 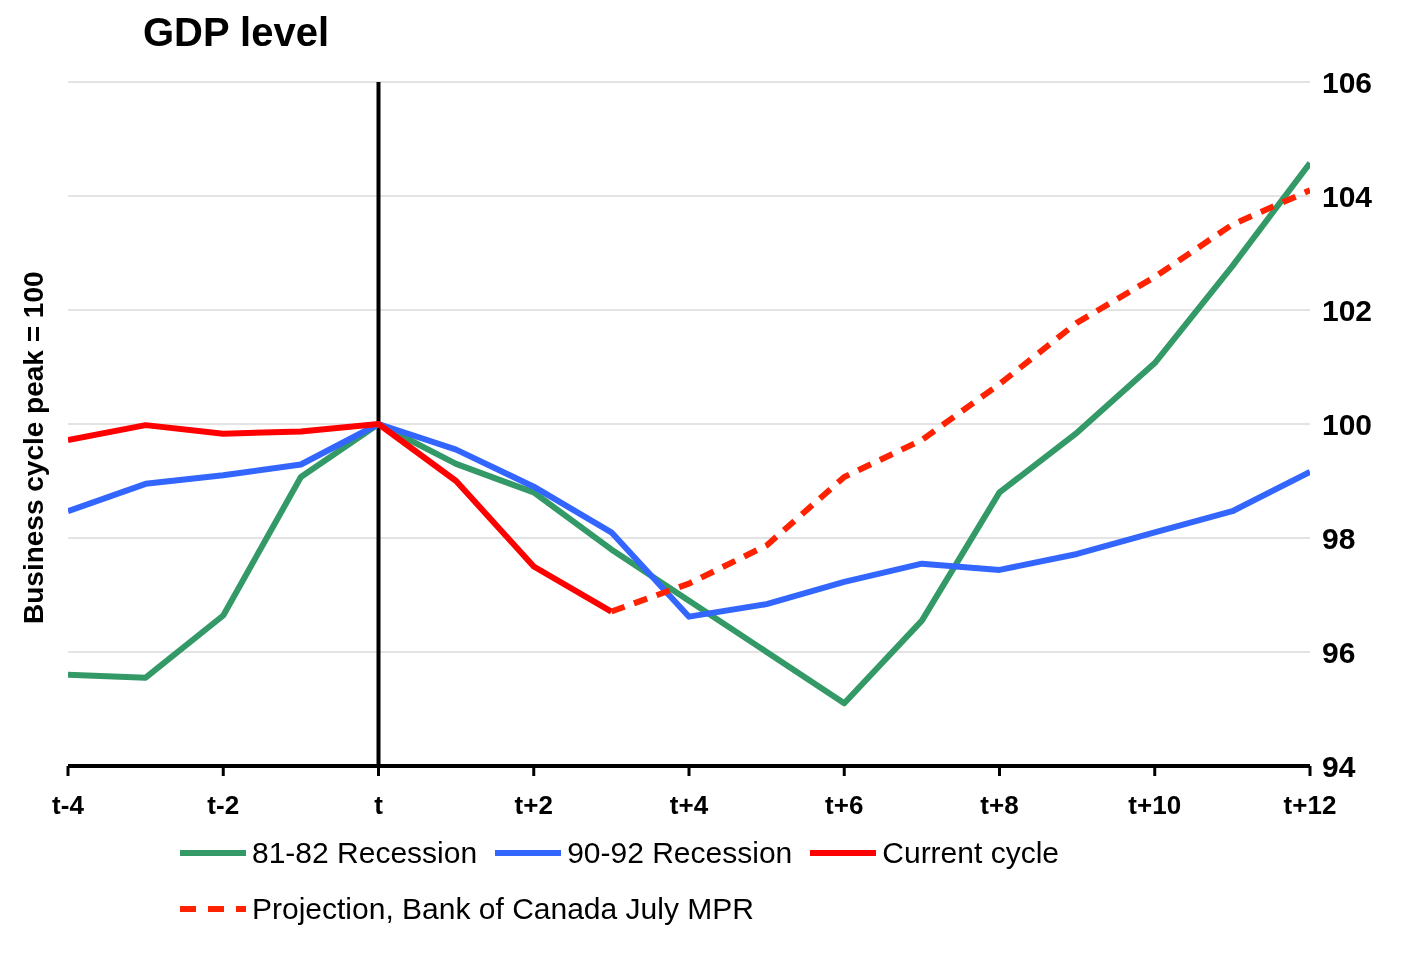 What do you see at coordinates (1347, 310) in the screenshot?
I see `y-tick-label: 102` at bounding box center [1347, 310].